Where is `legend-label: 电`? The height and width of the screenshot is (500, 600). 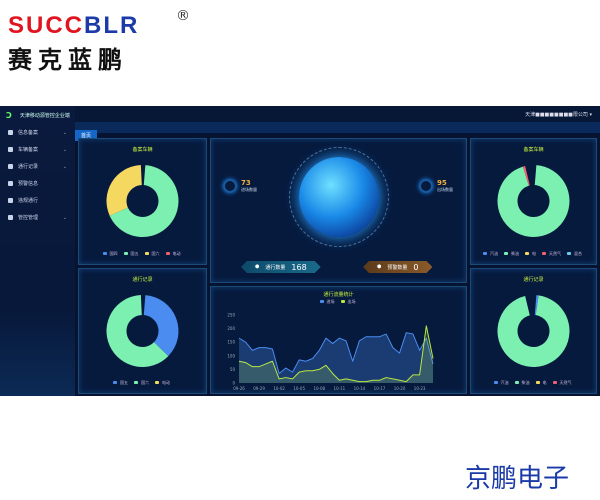 legend-label: 电 is located at coordinates (544, 382).